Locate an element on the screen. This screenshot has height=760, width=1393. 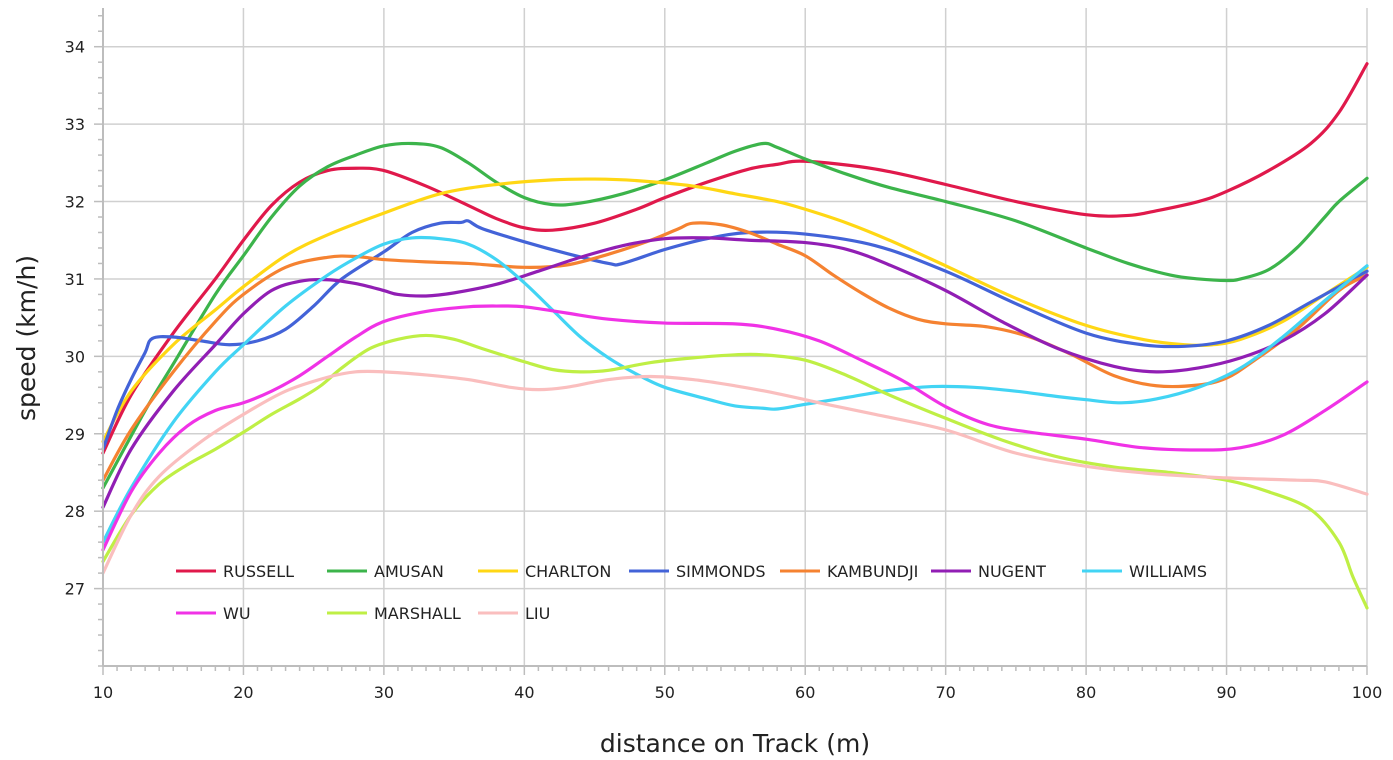
y-tick-label: 33 is located at coordinates (75, 124).